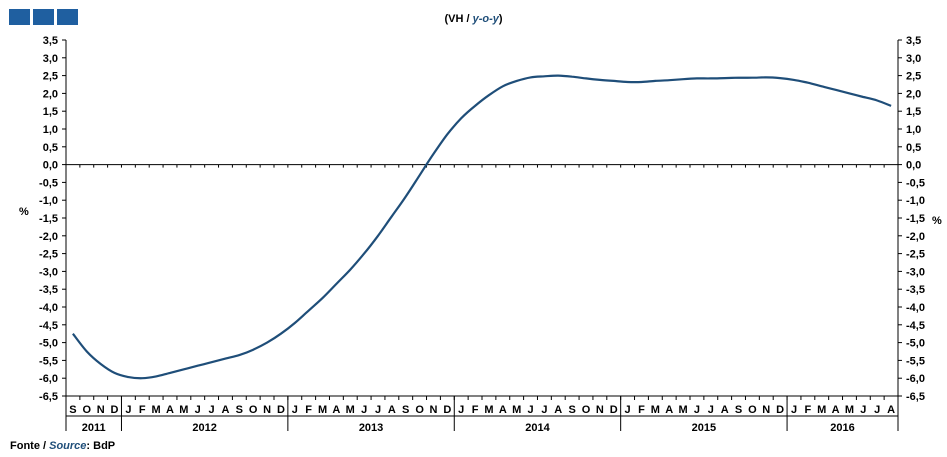  What do you see at coordinates (915, 201) in the screenshot?
I see `right-y-tick-label: -1,0` at bounding box center [915, 201].